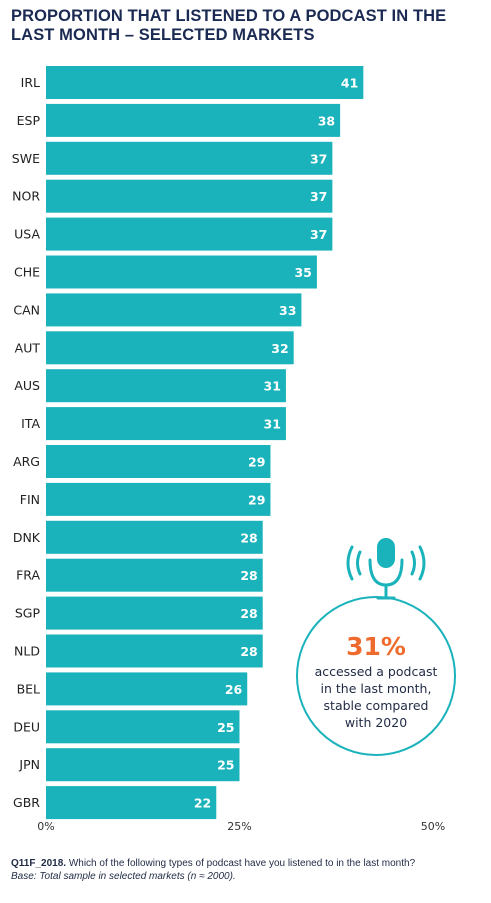 Image resolution: width=491 pixels, height=903 pixels. I want to click on value-label-aut: 32, so click(279, 348).